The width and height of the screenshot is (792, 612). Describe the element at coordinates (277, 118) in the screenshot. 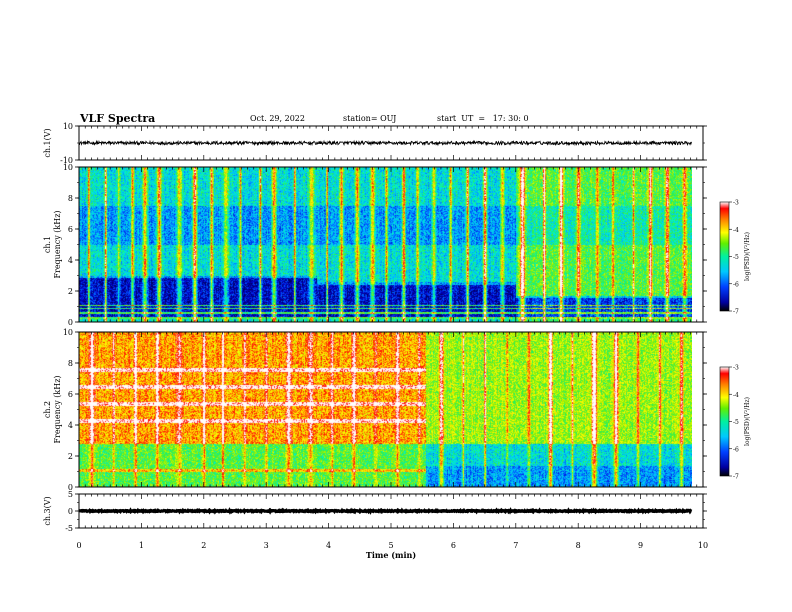

I see `recording-date: Oct. 29, 2022` at that location.